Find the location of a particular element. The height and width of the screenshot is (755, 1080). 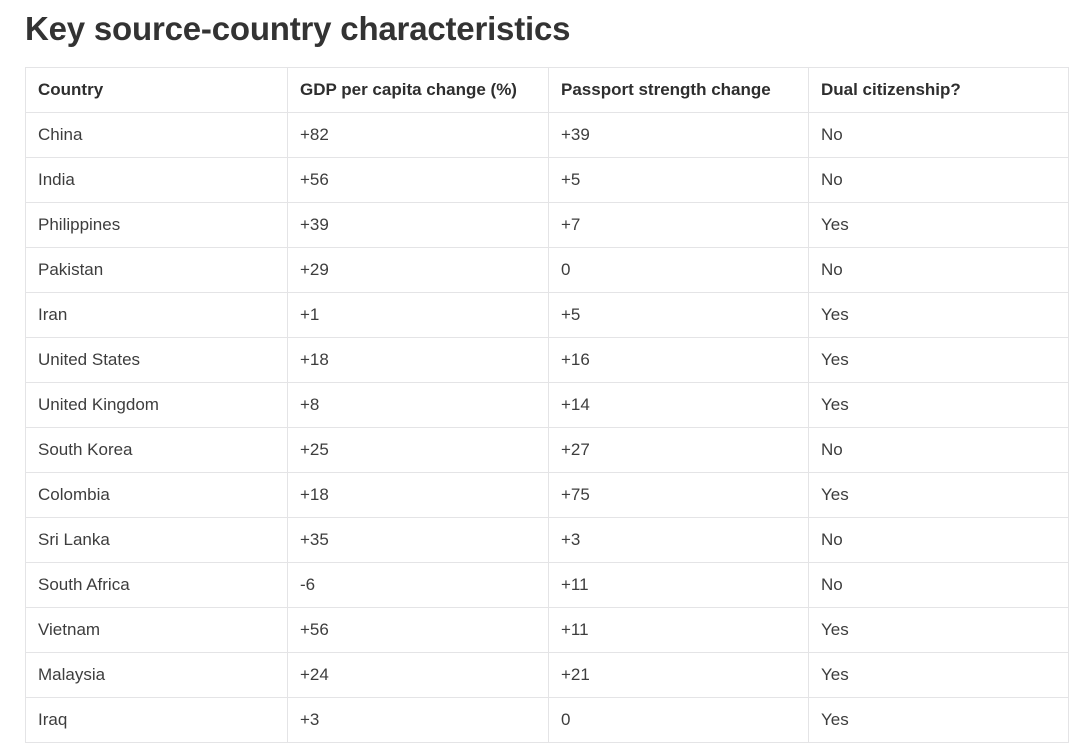

cell-passport-strength-change: +7 is located at coordinates (678, 224).